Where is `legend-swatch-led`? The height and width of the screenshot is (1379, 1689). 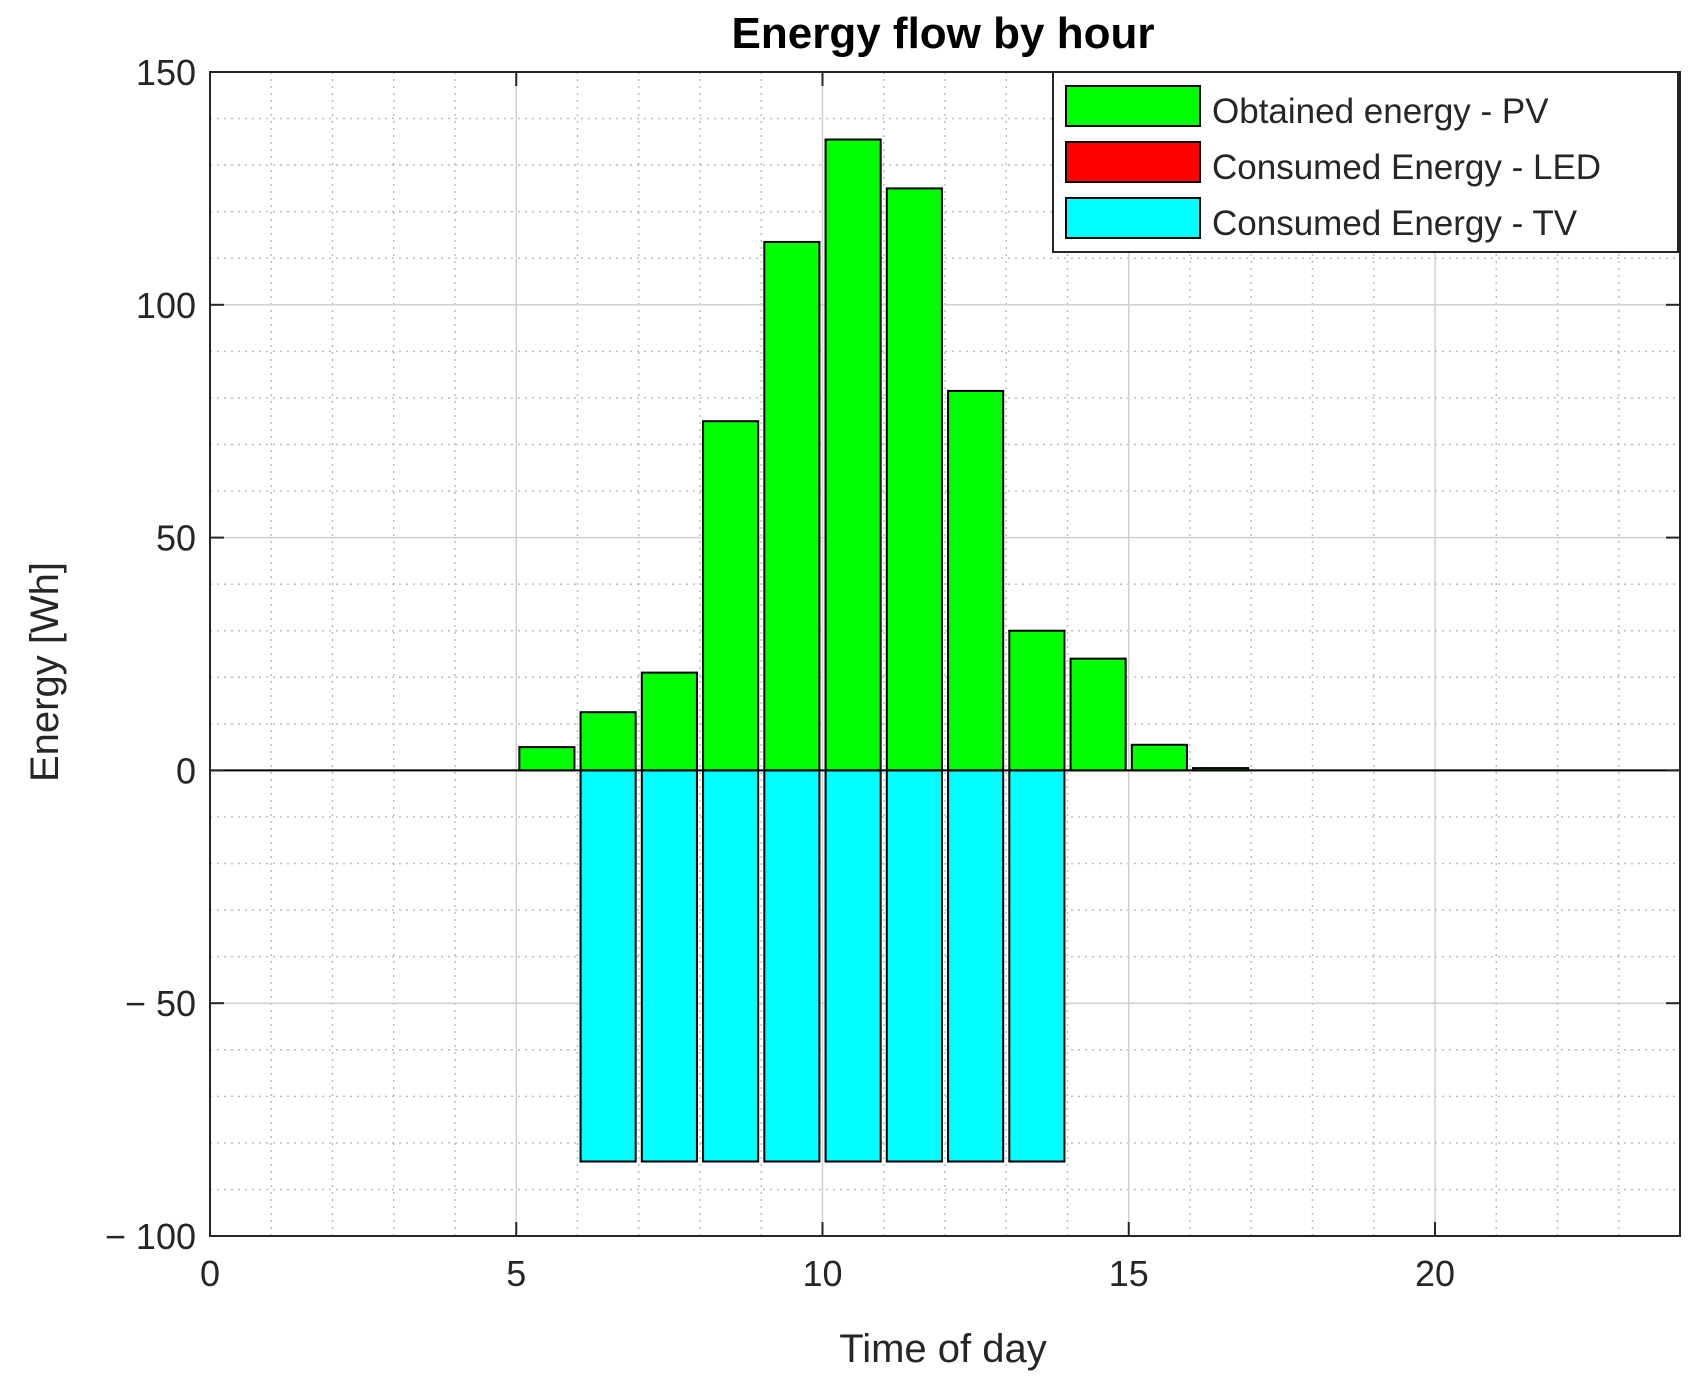 legend-swatch-led is located at coordinates (1133, 162).